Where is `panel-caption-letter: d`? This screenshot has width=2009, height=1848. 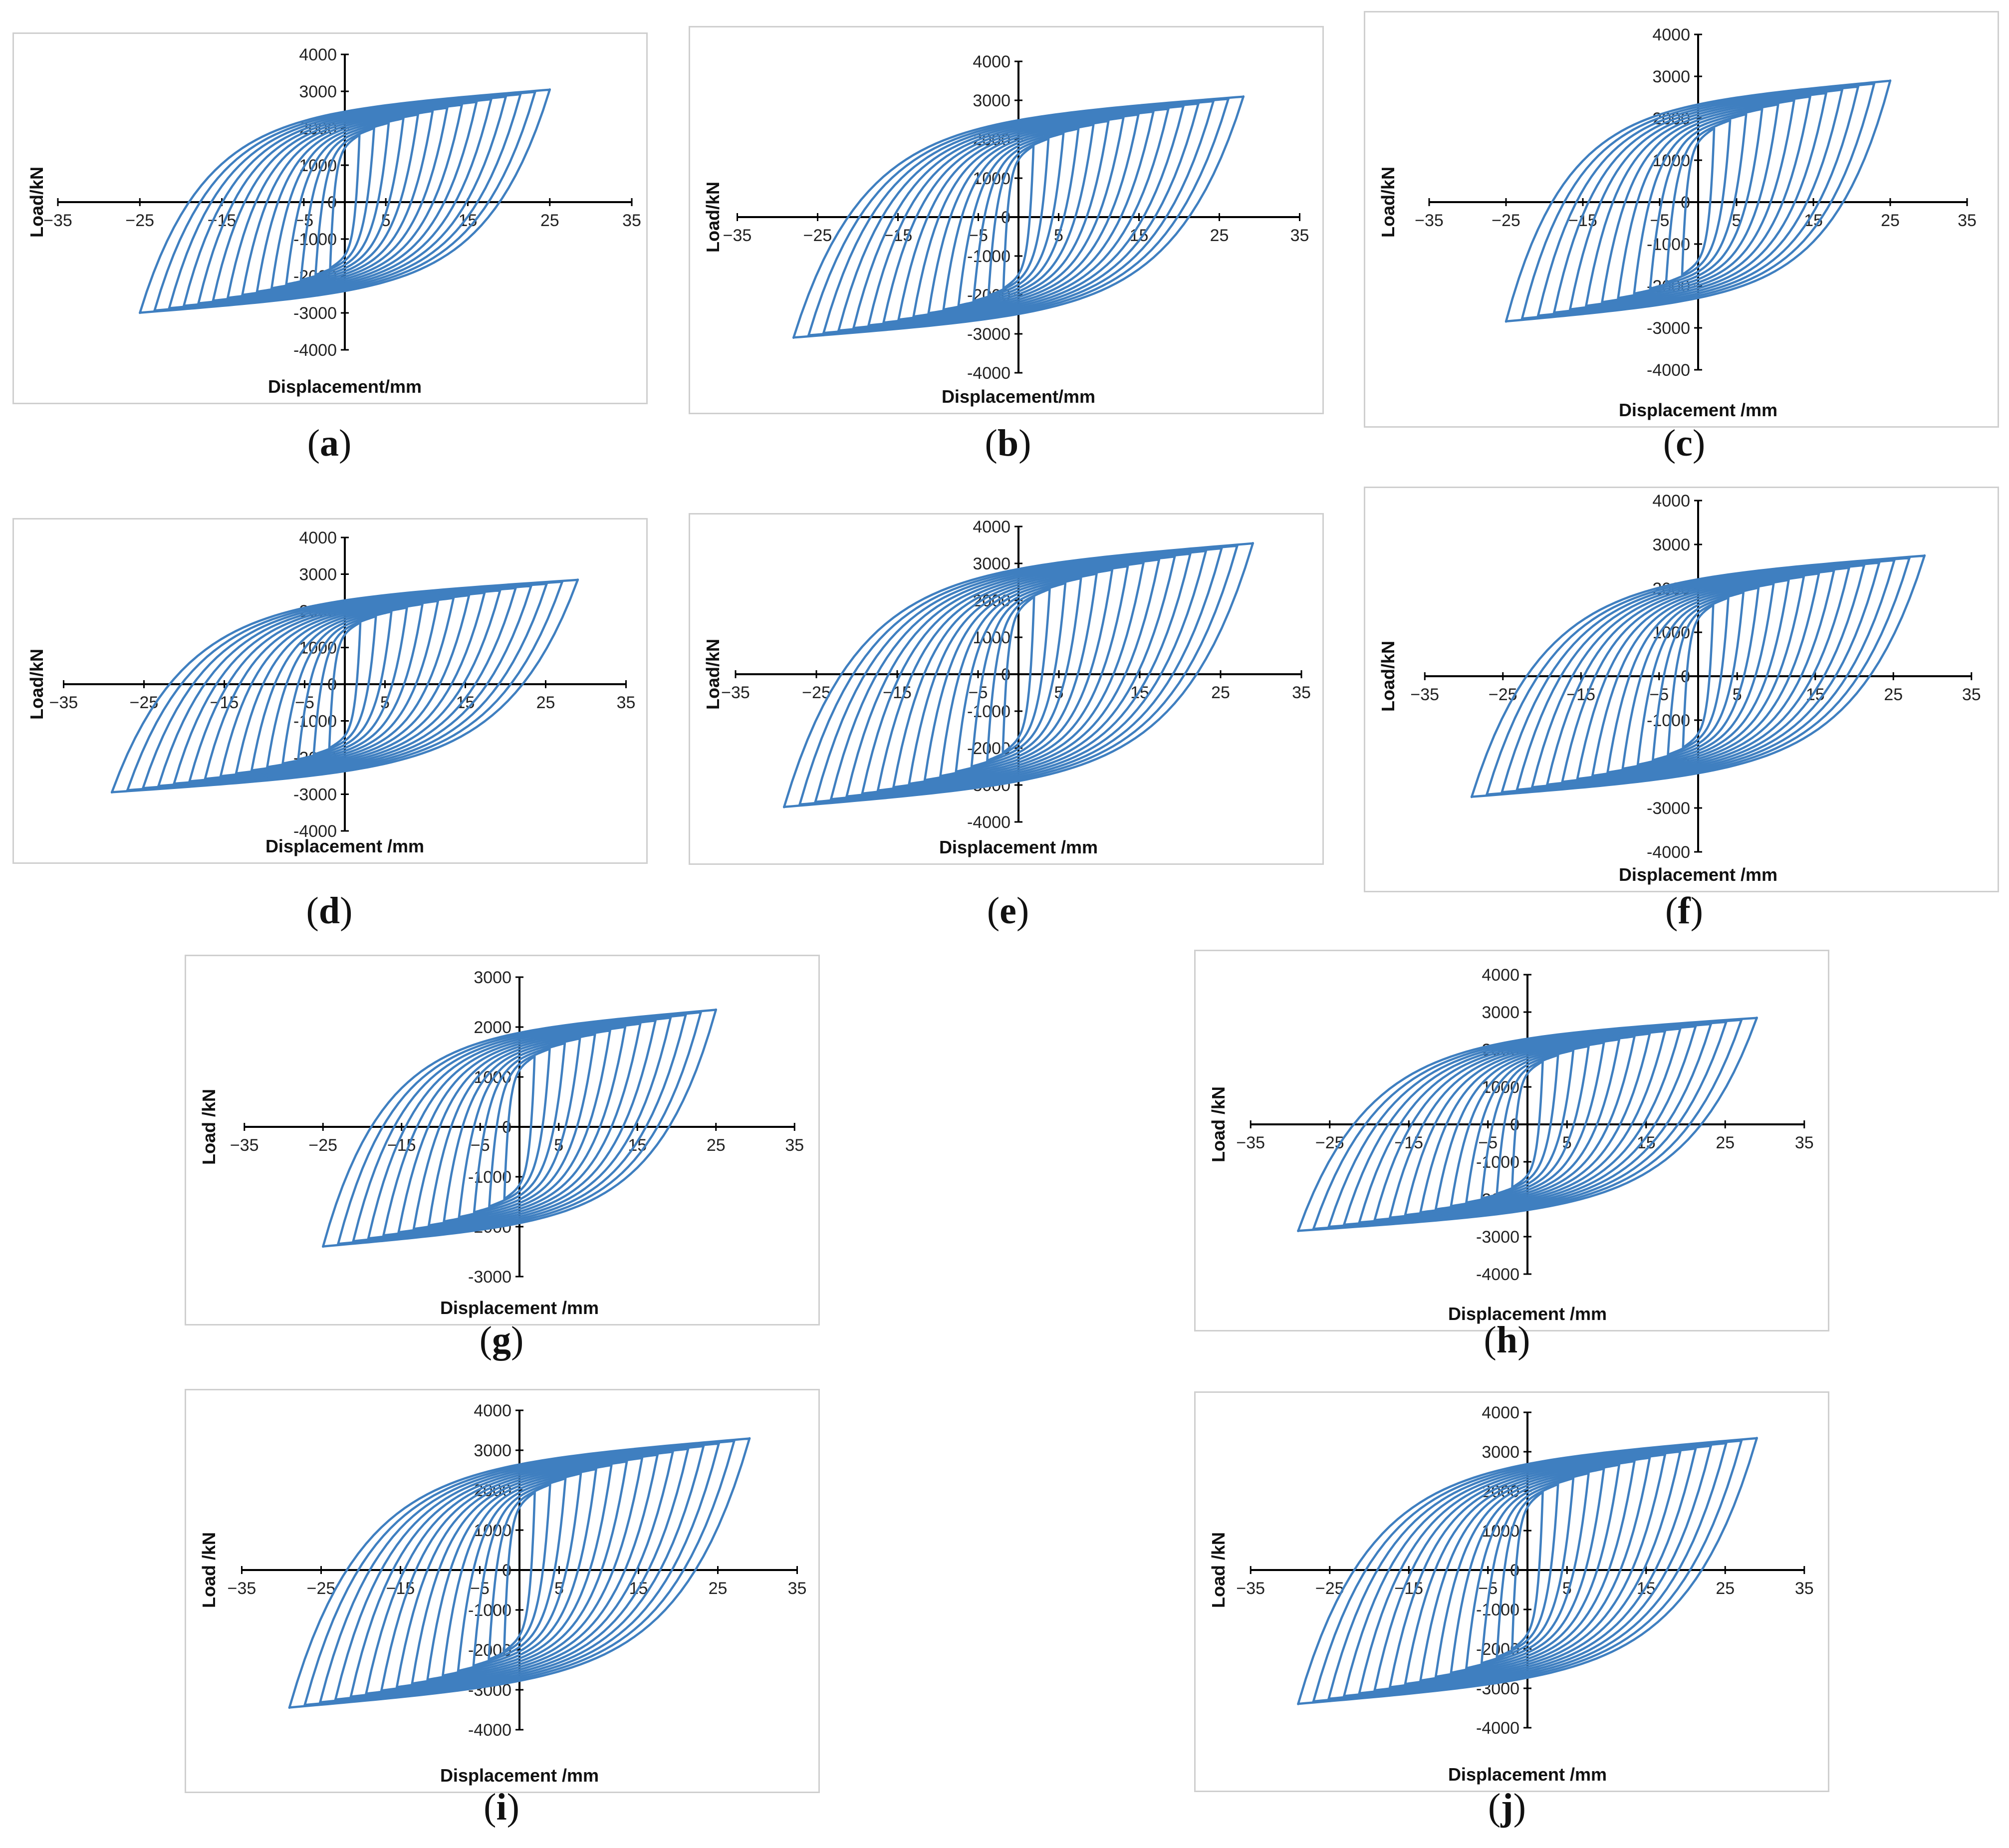 panel-caption-letter: d is located at coordinates (329, 911).